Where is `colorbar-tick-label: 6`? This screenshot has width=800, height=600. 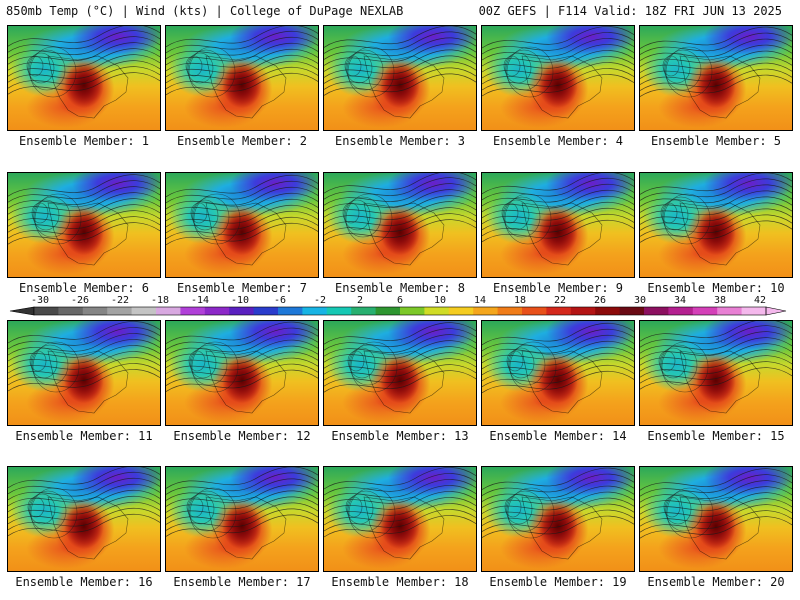
colorbar-tick-label: 6 is located at coordinates (400, 300).